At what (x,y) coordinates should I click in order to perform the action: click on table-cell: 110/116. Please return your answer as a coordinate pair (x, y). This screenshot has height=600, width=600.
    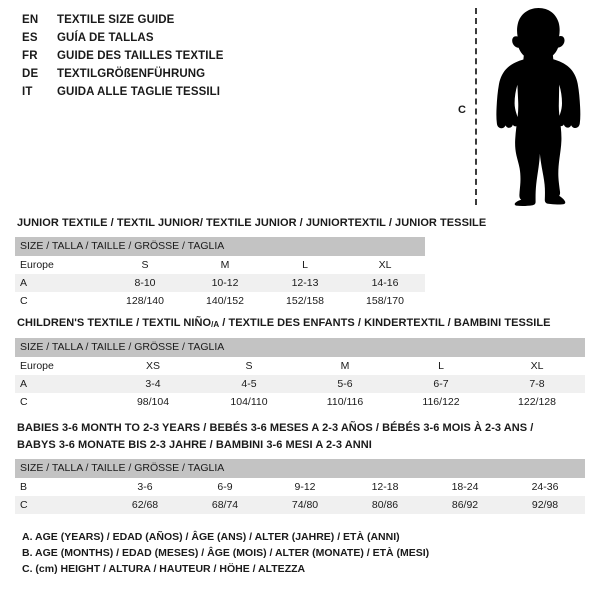
    Looking at the image, I should click on (345, 402).